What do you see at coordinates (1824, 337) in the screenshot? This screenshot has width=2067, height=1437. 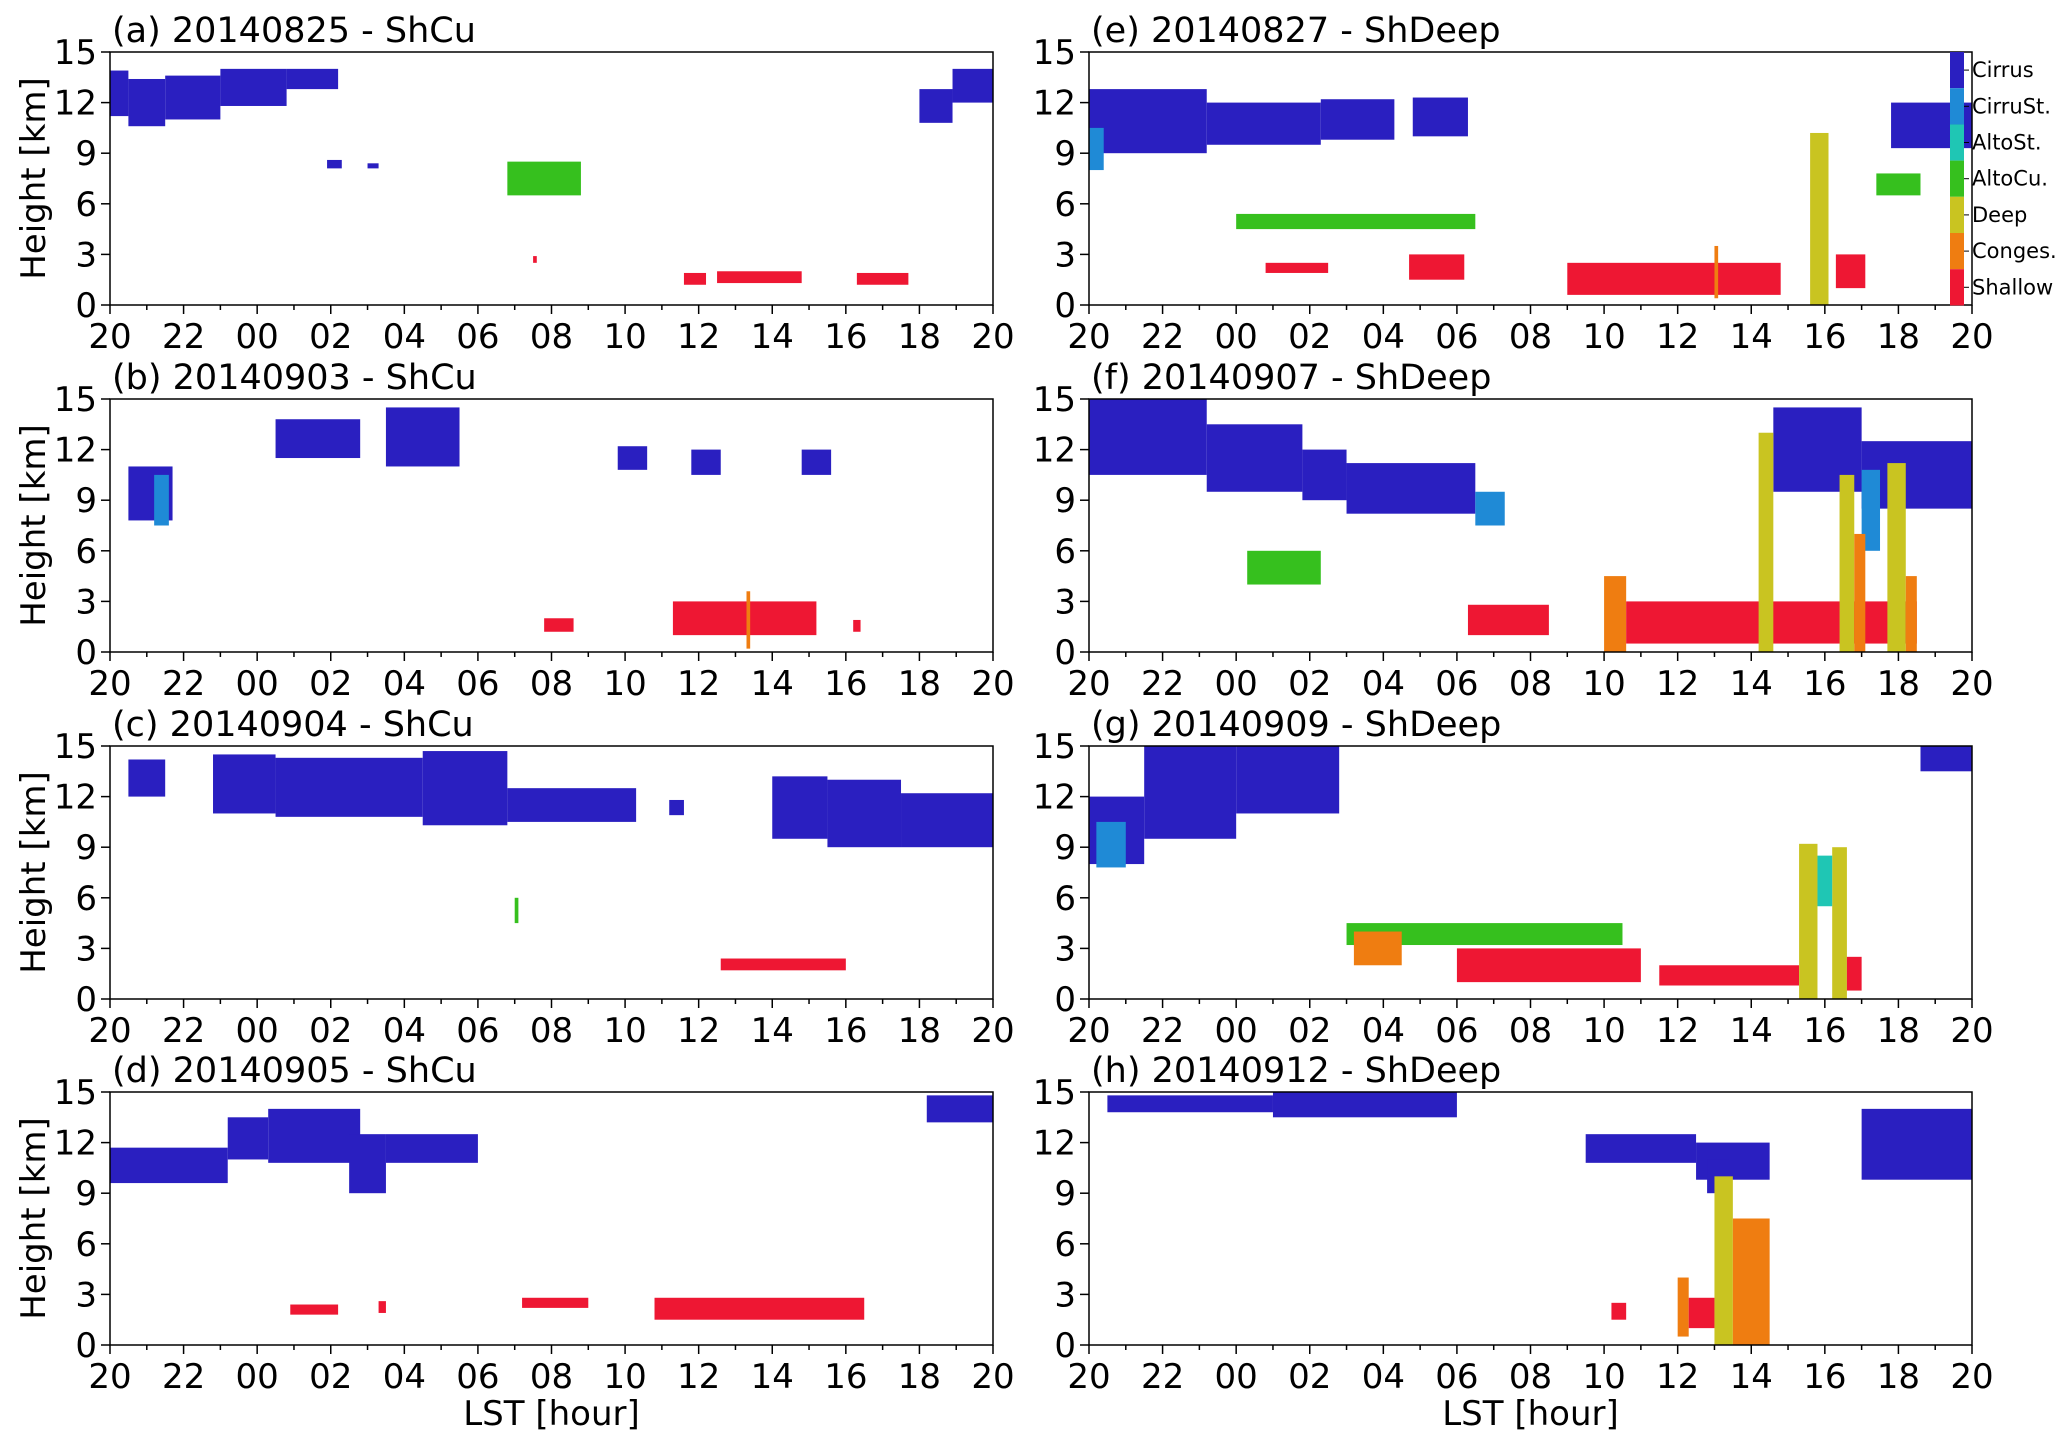 I see `x-tick-label: 16` at bounding box center [1824, 337].